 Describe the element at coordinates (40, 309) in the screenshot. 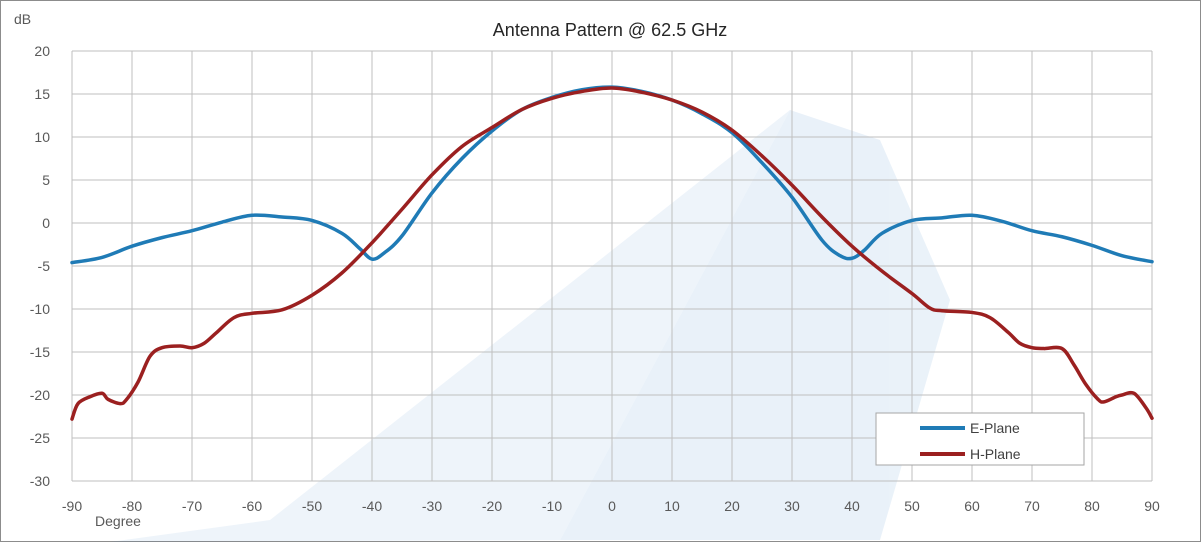

I see `y-tick-label: -10` at that location.